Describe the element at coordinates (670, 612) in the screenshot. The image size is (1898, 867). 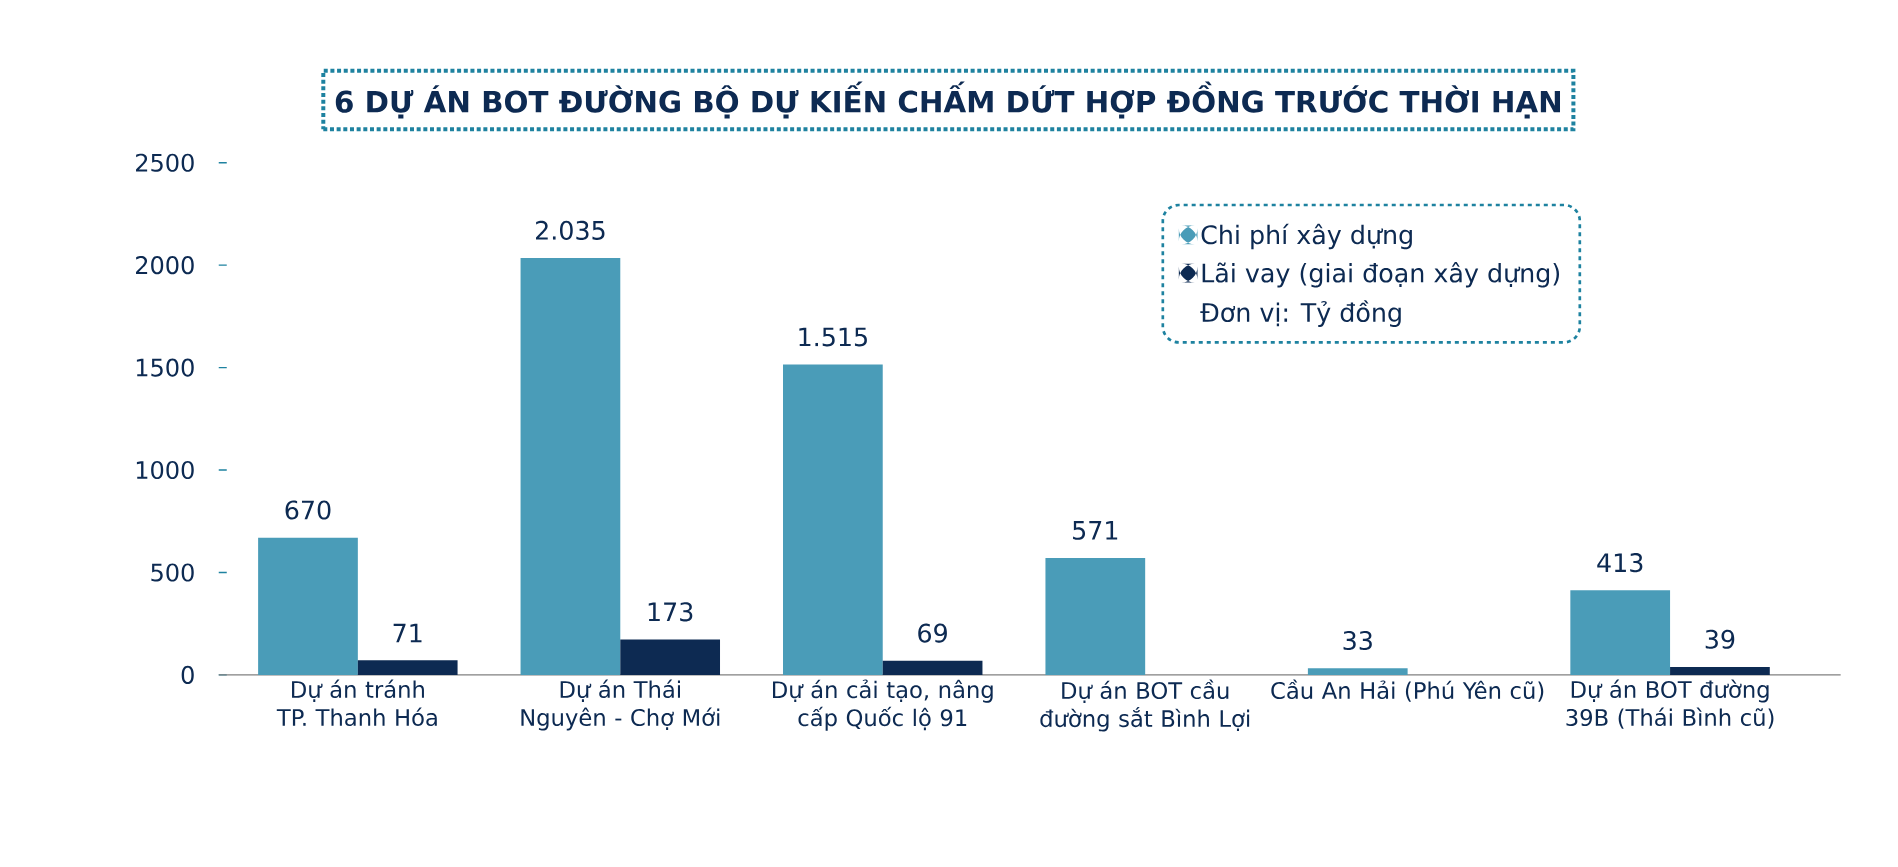
I see `data-label: 173` at that location.